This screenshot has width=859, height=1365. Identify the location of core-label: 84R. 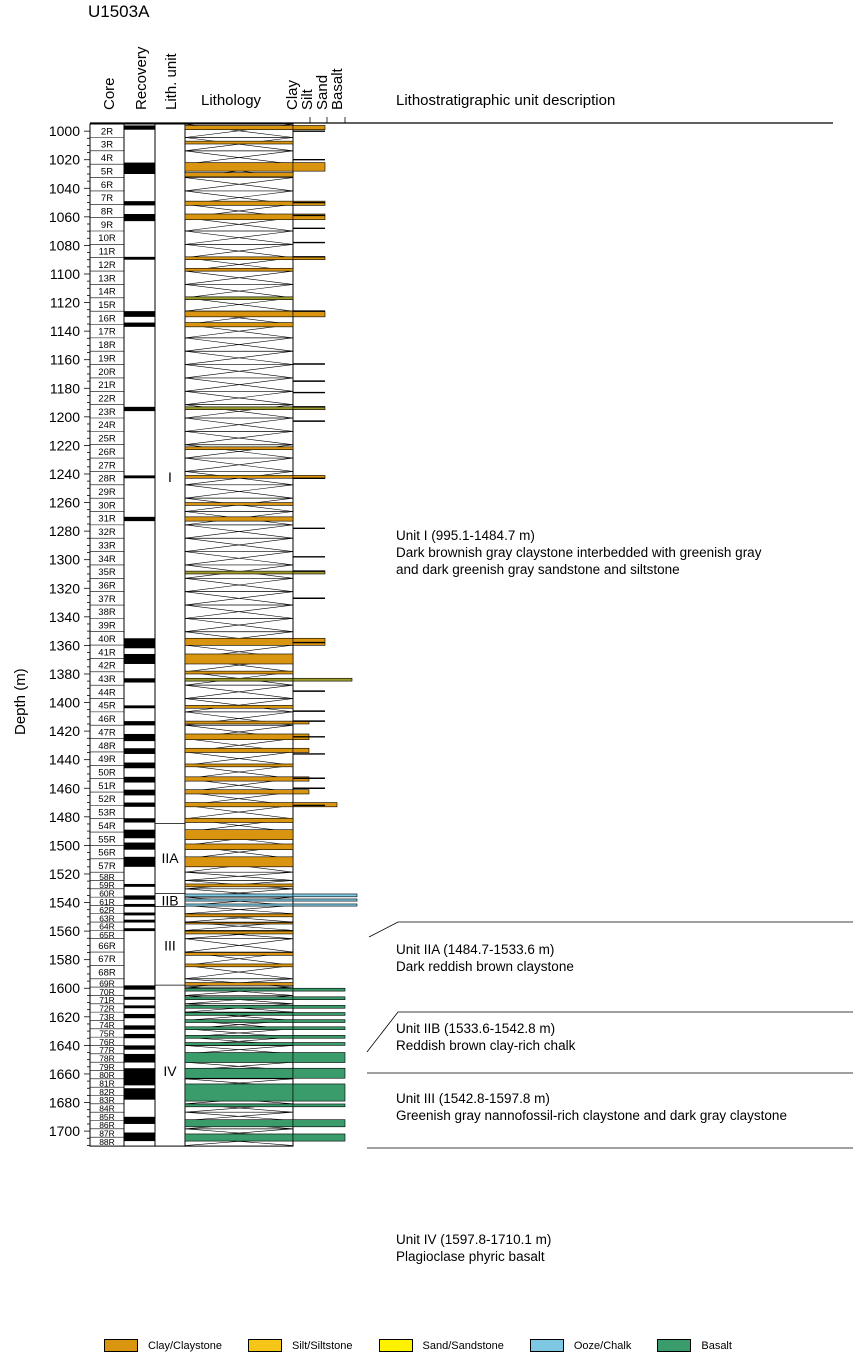
(107, 1109).